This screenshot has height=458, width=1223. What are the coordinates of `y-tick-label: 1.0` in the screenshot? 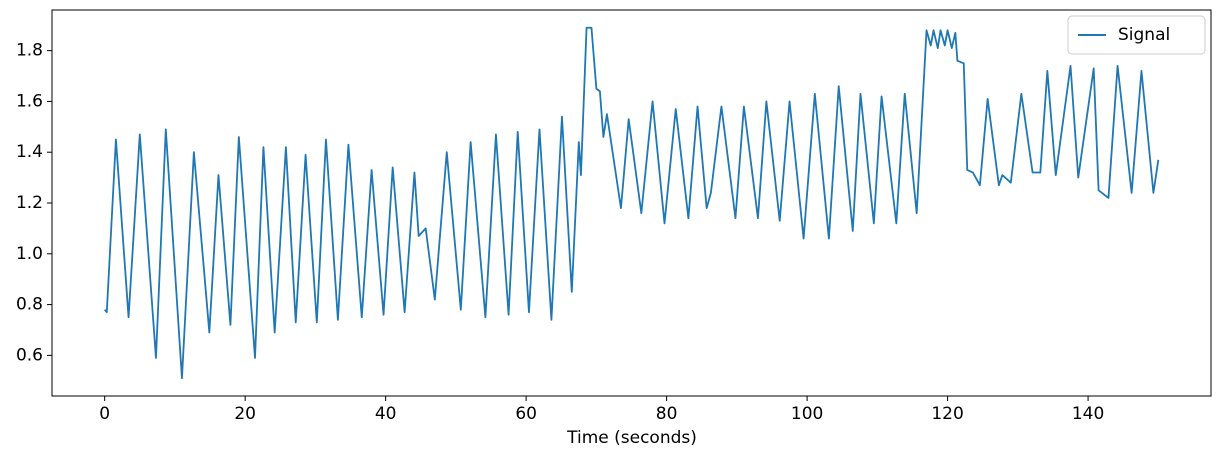 It's located at (29, 254).